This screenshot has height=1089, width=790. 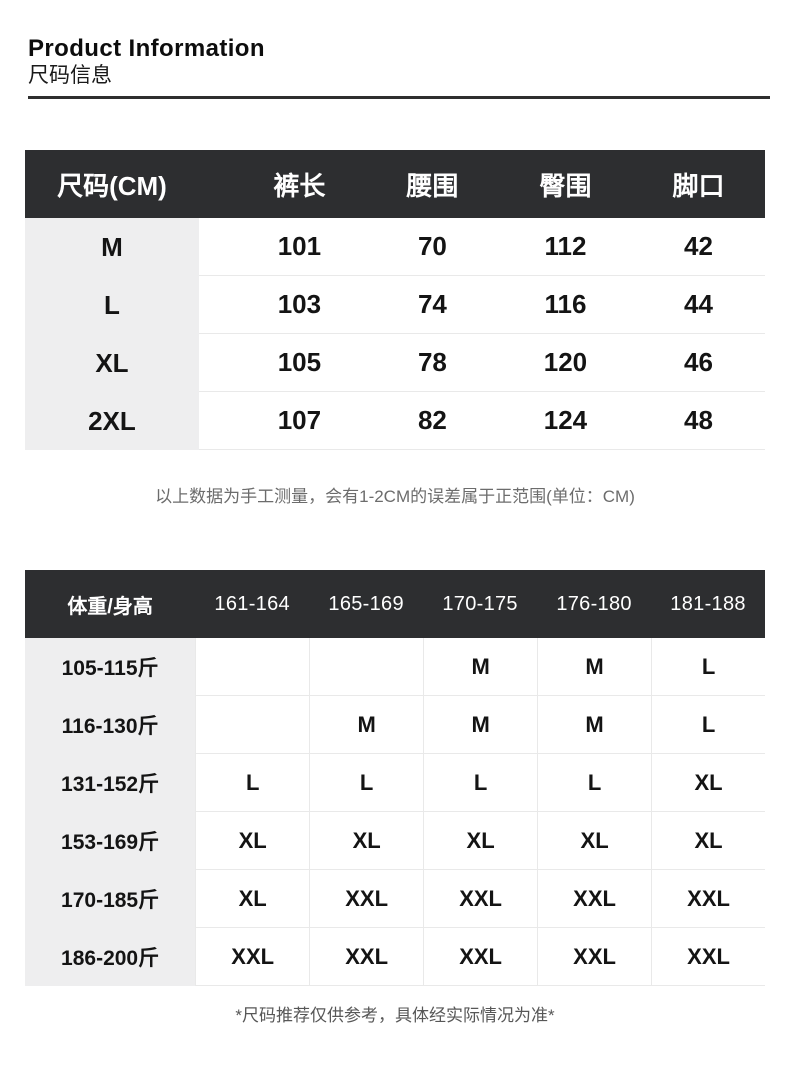 I want to click on row-data: XL XL XL XL XL, so click(x=480, y=841).